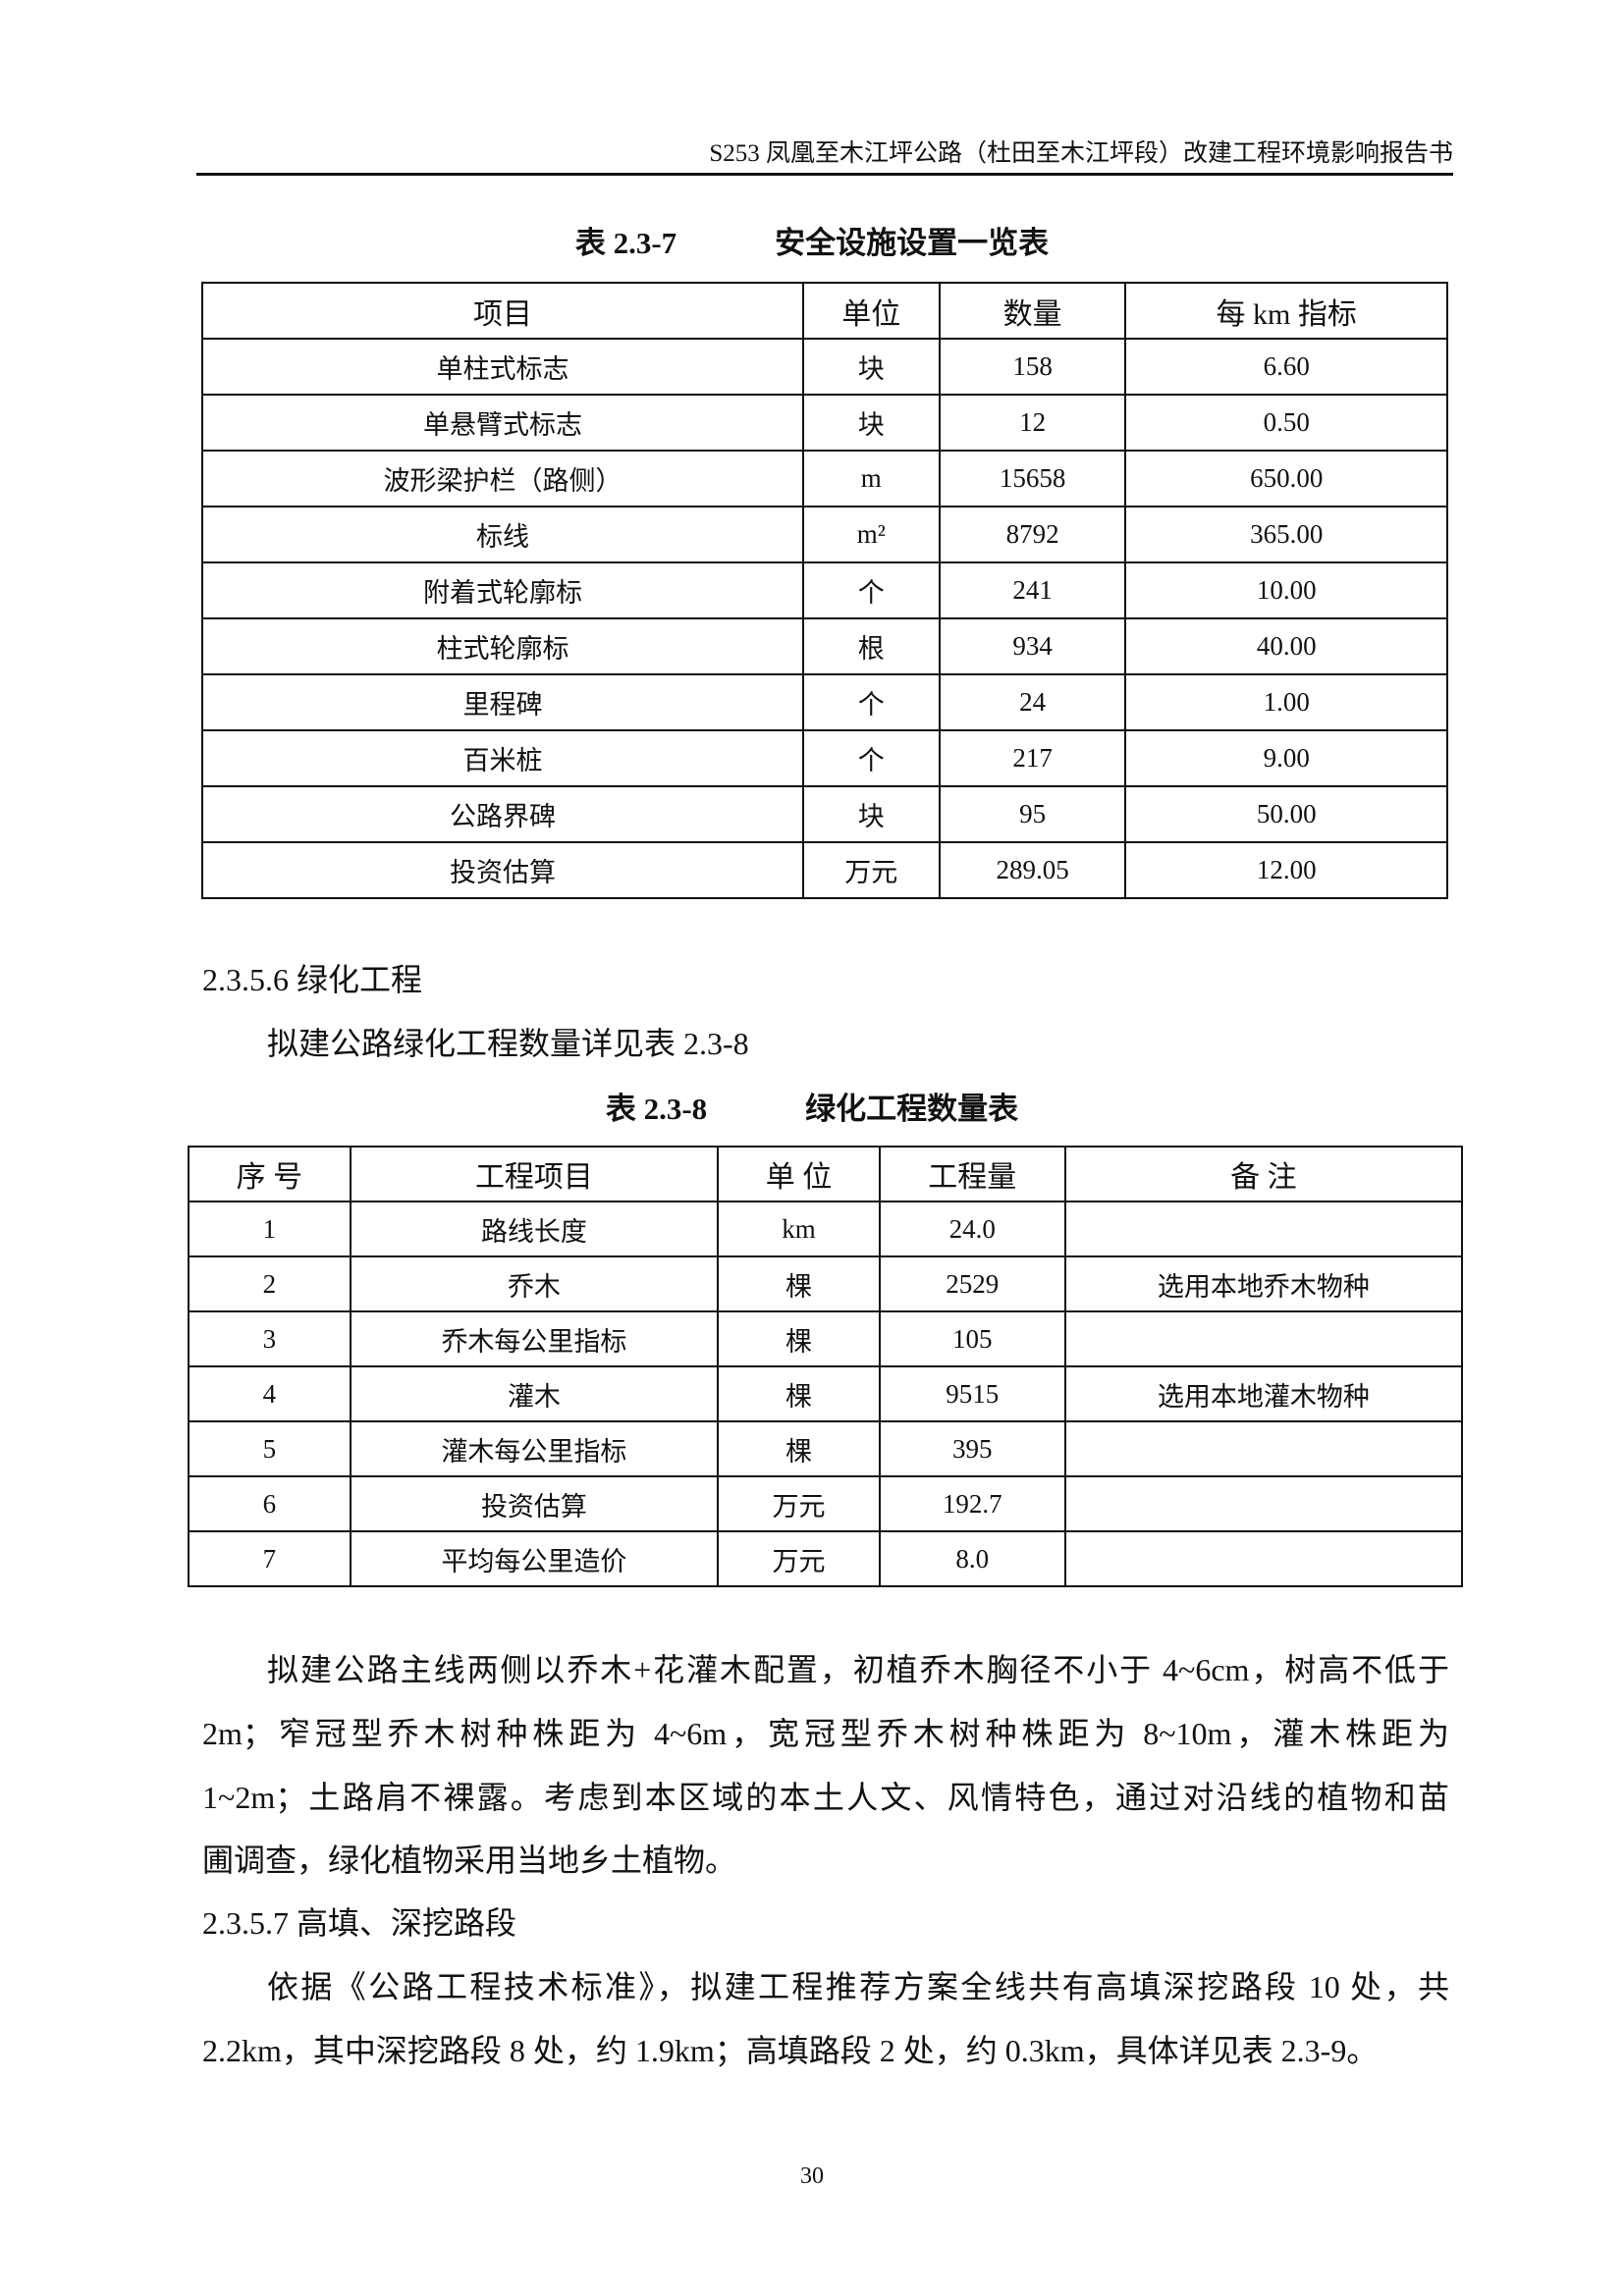  What do you see at coordinates (871, 534) in the screenshot?
I see `table-cell: m²` at bounding box center [871, 534].